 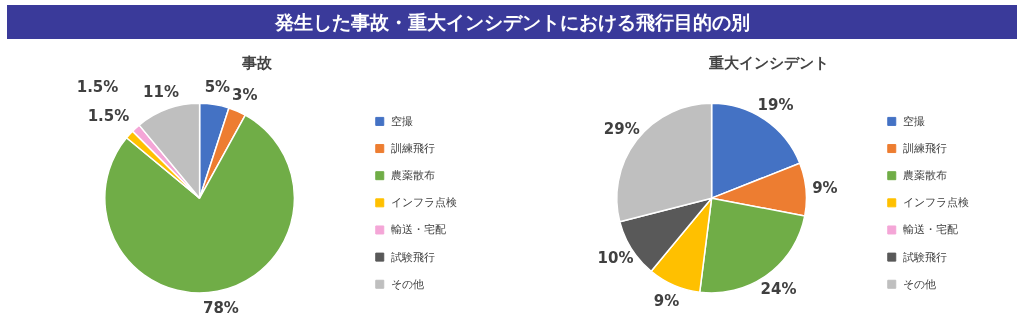 I want to click on chart-subtitle: 事故, so click(x=256, y=62).